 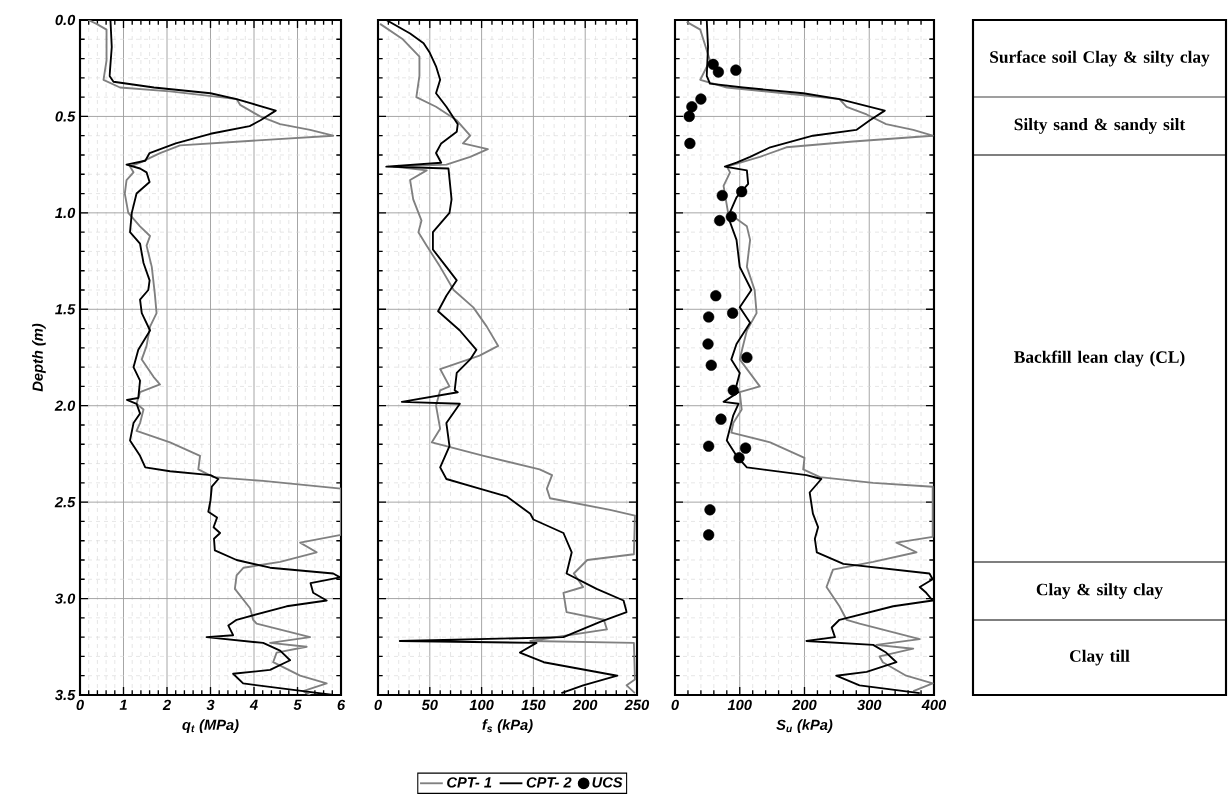 I want to click on x-tick-label: 1, so click(x=123, y=704).